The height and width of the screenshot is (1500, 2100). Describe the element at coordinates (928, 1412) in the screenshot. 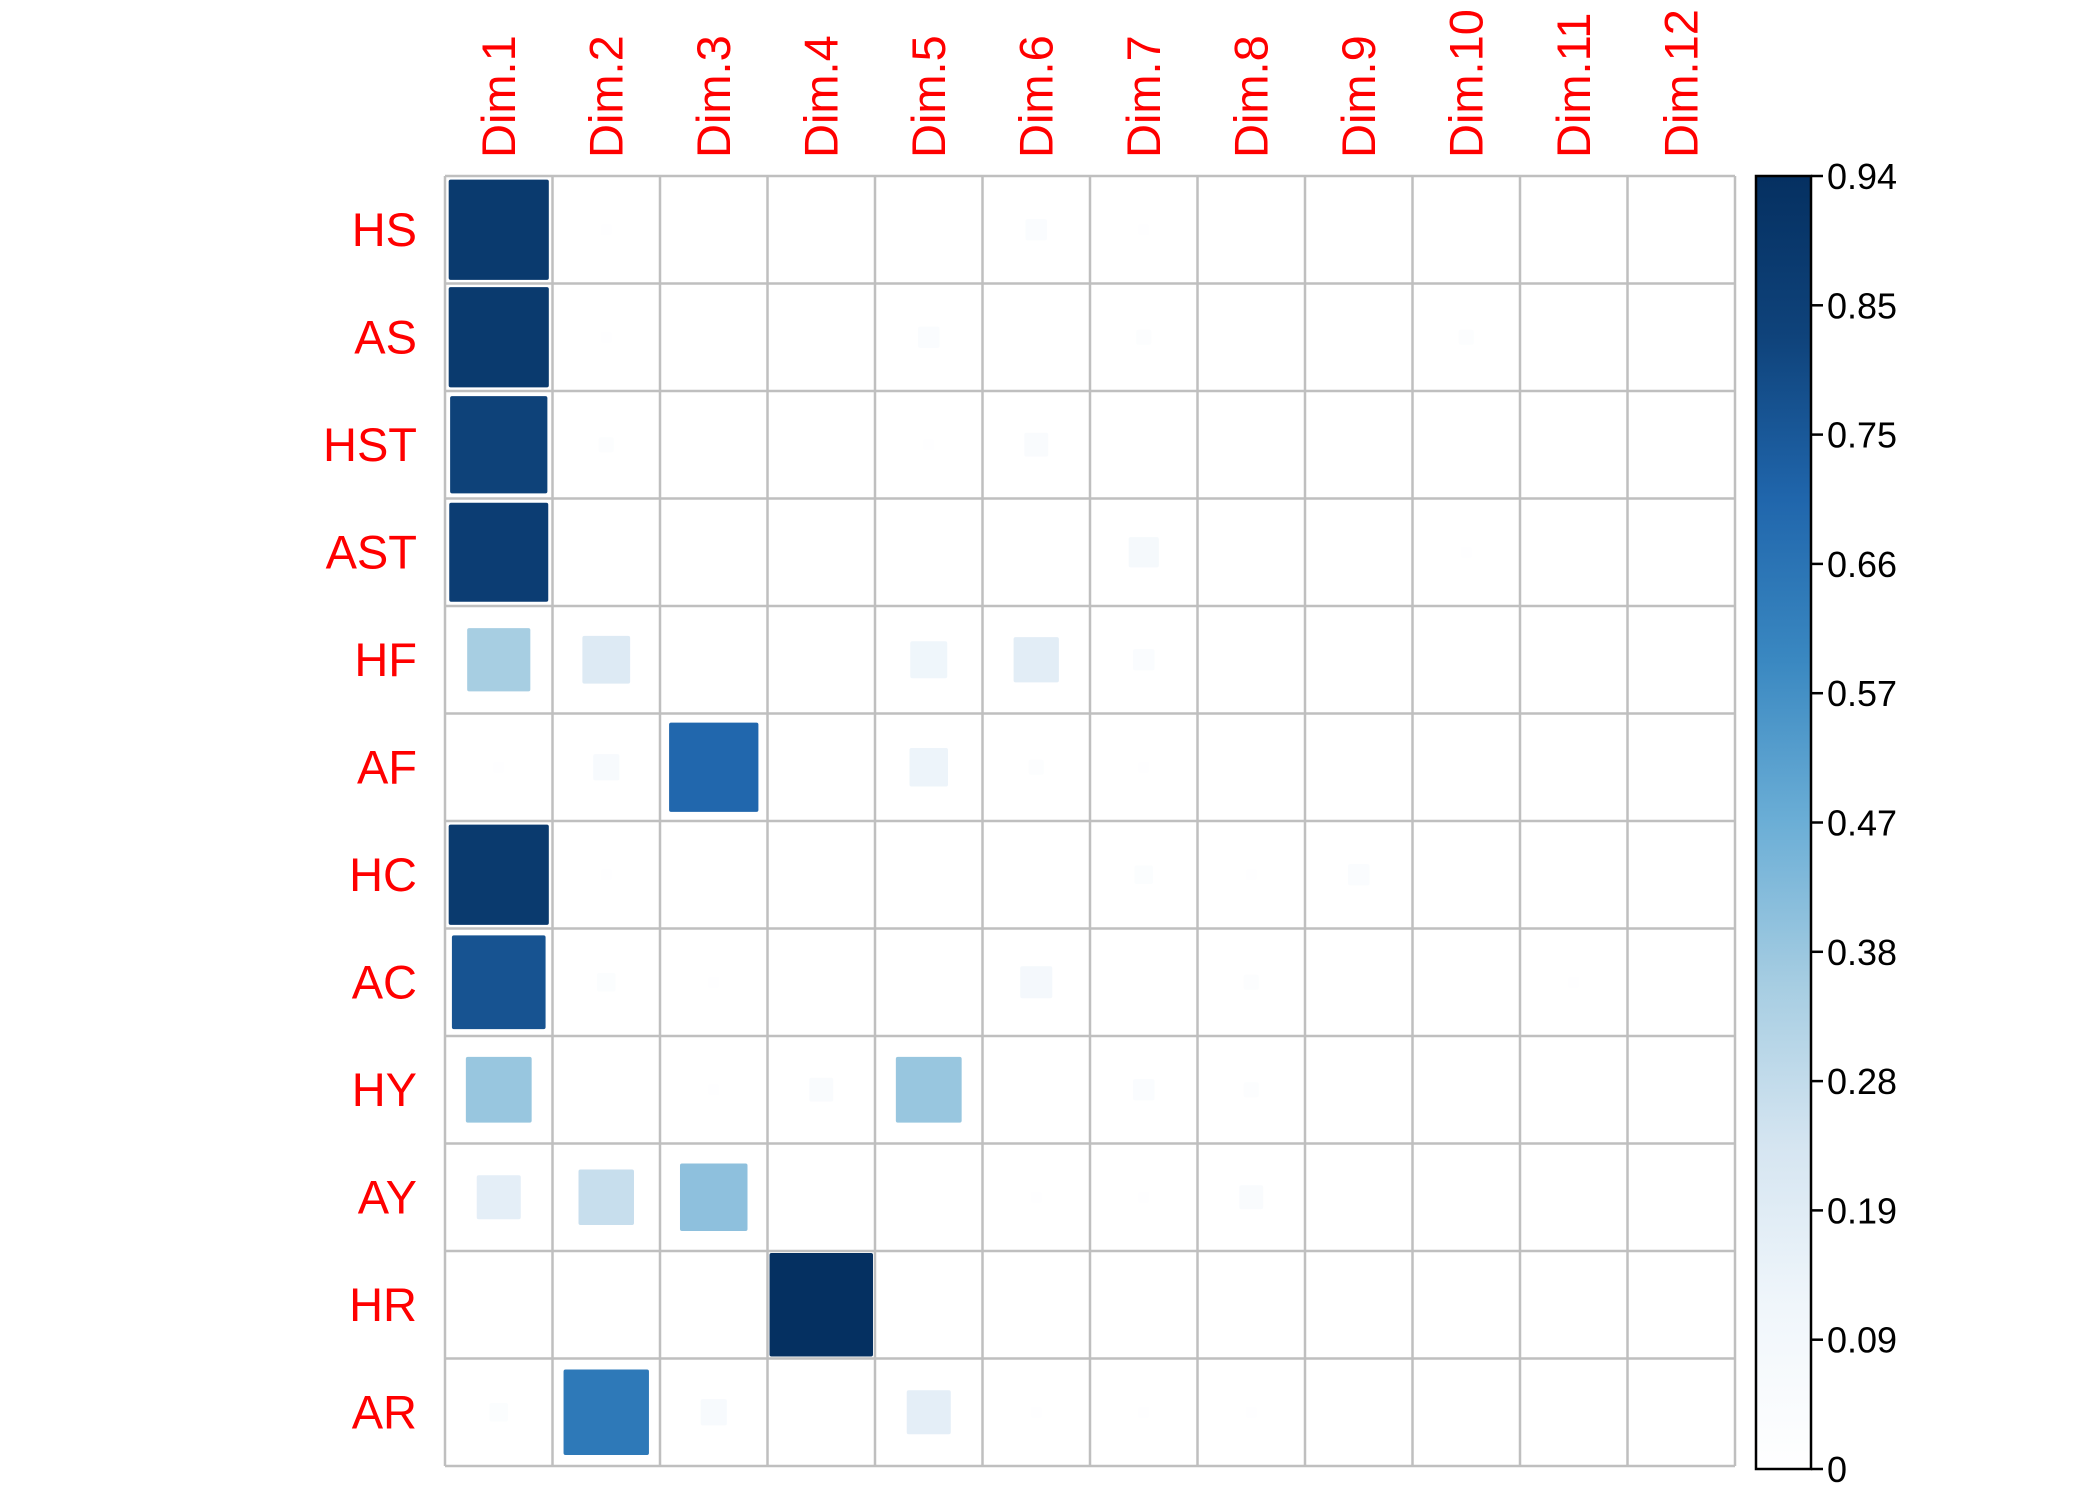

I see `heatmap-cell-ar-dim5` at that location.